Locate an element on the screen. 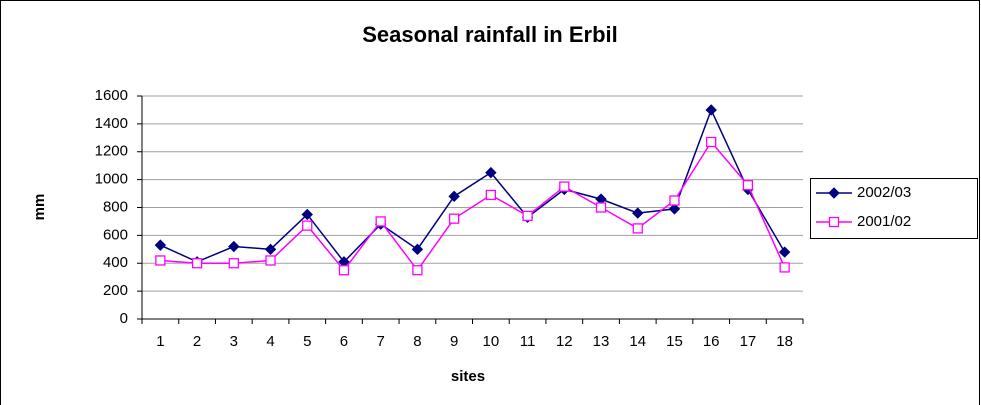 This screenshot has height=405, width=981. x-tick-label: 5 is located at coordinates (307, 341).